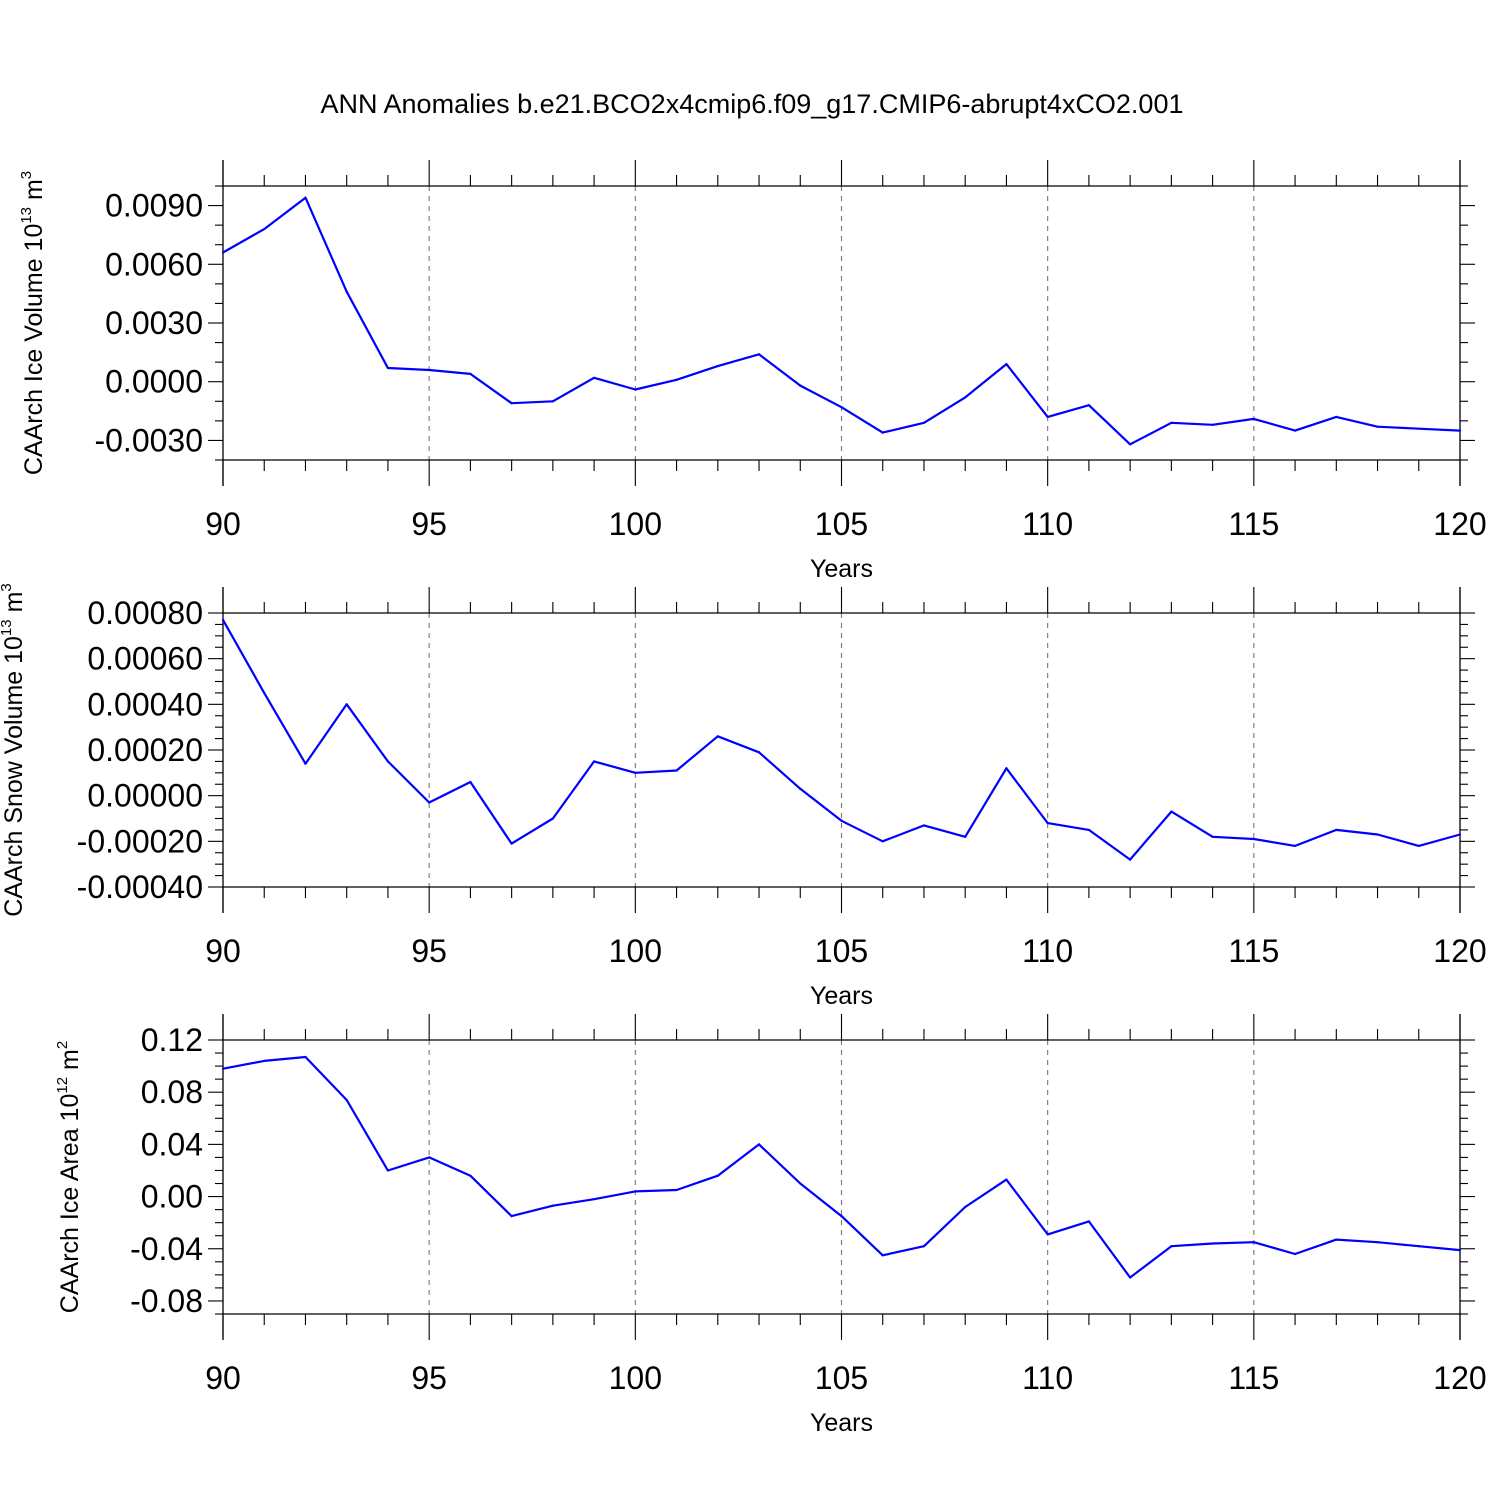 The image size is (1500, 1500). Describe the element at coordinates (62, 1085) in the screenshot. I see `y-axis-label-exponent: 12` at that location.